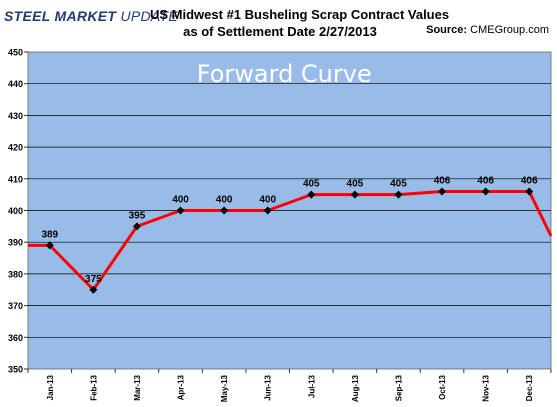 Image resolution: width=557 pixels, height=407 pixels. I want to click on chart-title: Forward Curve, so click(284, 74).